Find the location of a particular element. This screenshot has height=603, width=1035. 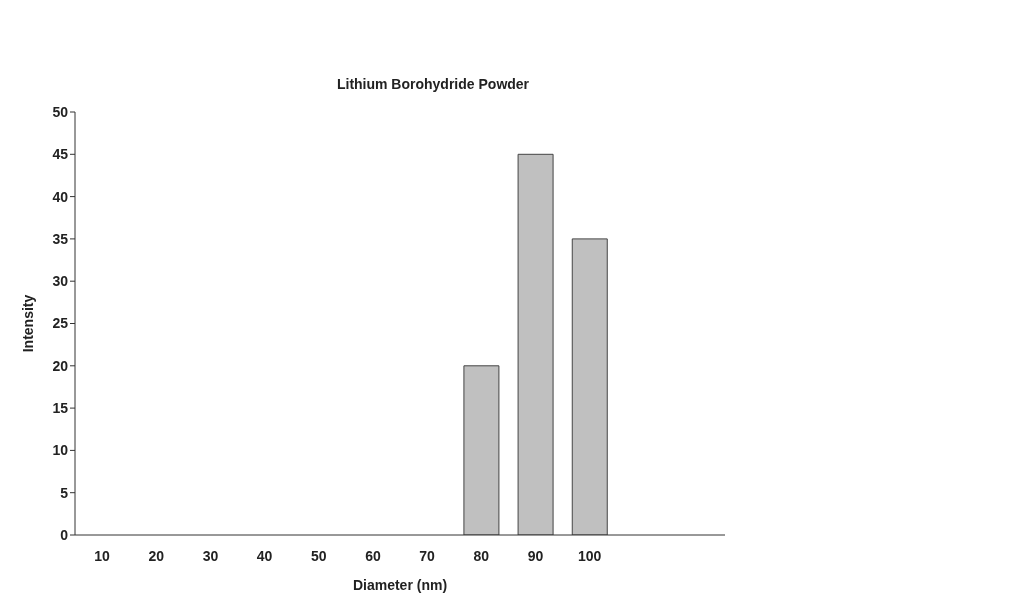

y-tick-label: 20 is located at coordinates (60, 365).